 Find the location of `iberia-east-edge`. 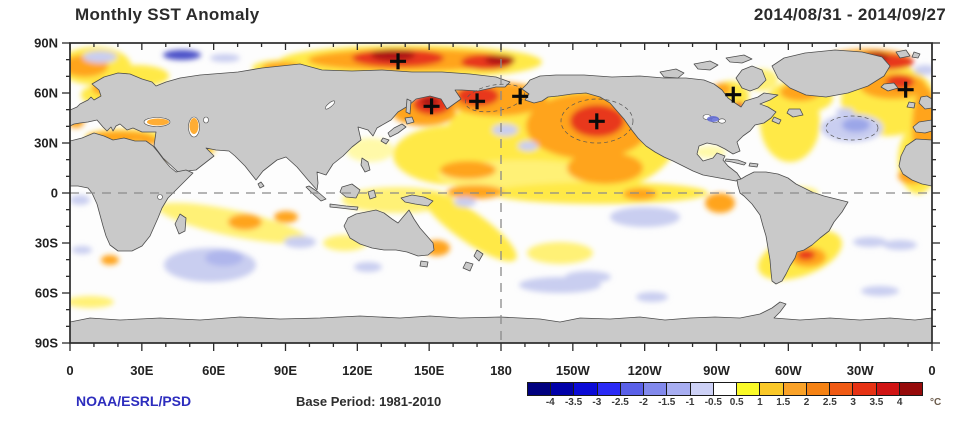

iberia-east-edge is located at coordinates (922, 126).